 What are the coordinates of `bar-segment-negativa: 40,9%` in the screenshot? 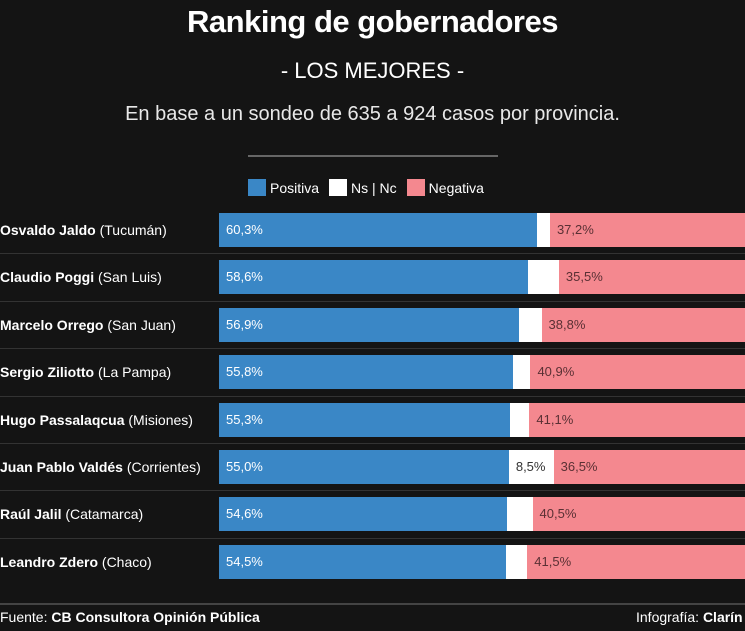 It's located at (637, 372).